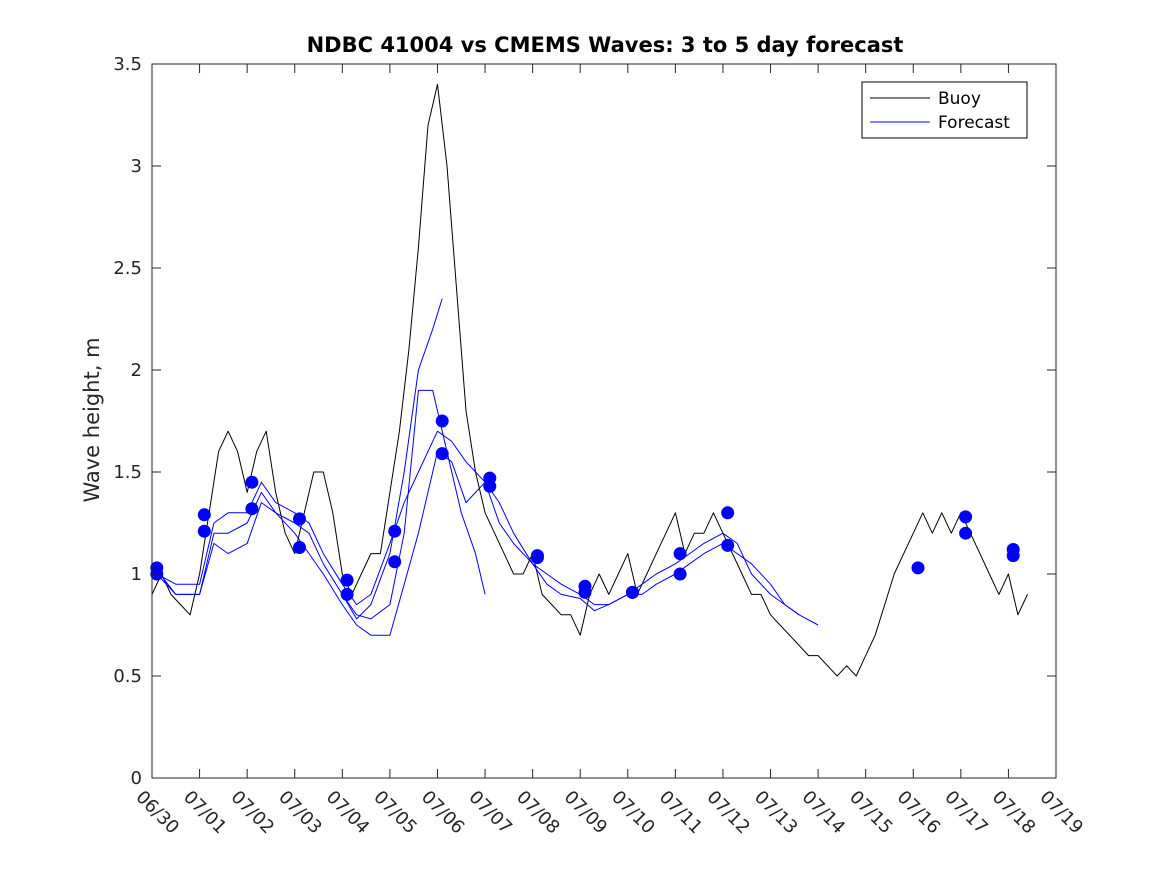 The height and width of the screenshot is (879, 1167). Describe the element at coordinates (127, 472) in the screenshot. I see `y-tick-label: 1.5` at that location.